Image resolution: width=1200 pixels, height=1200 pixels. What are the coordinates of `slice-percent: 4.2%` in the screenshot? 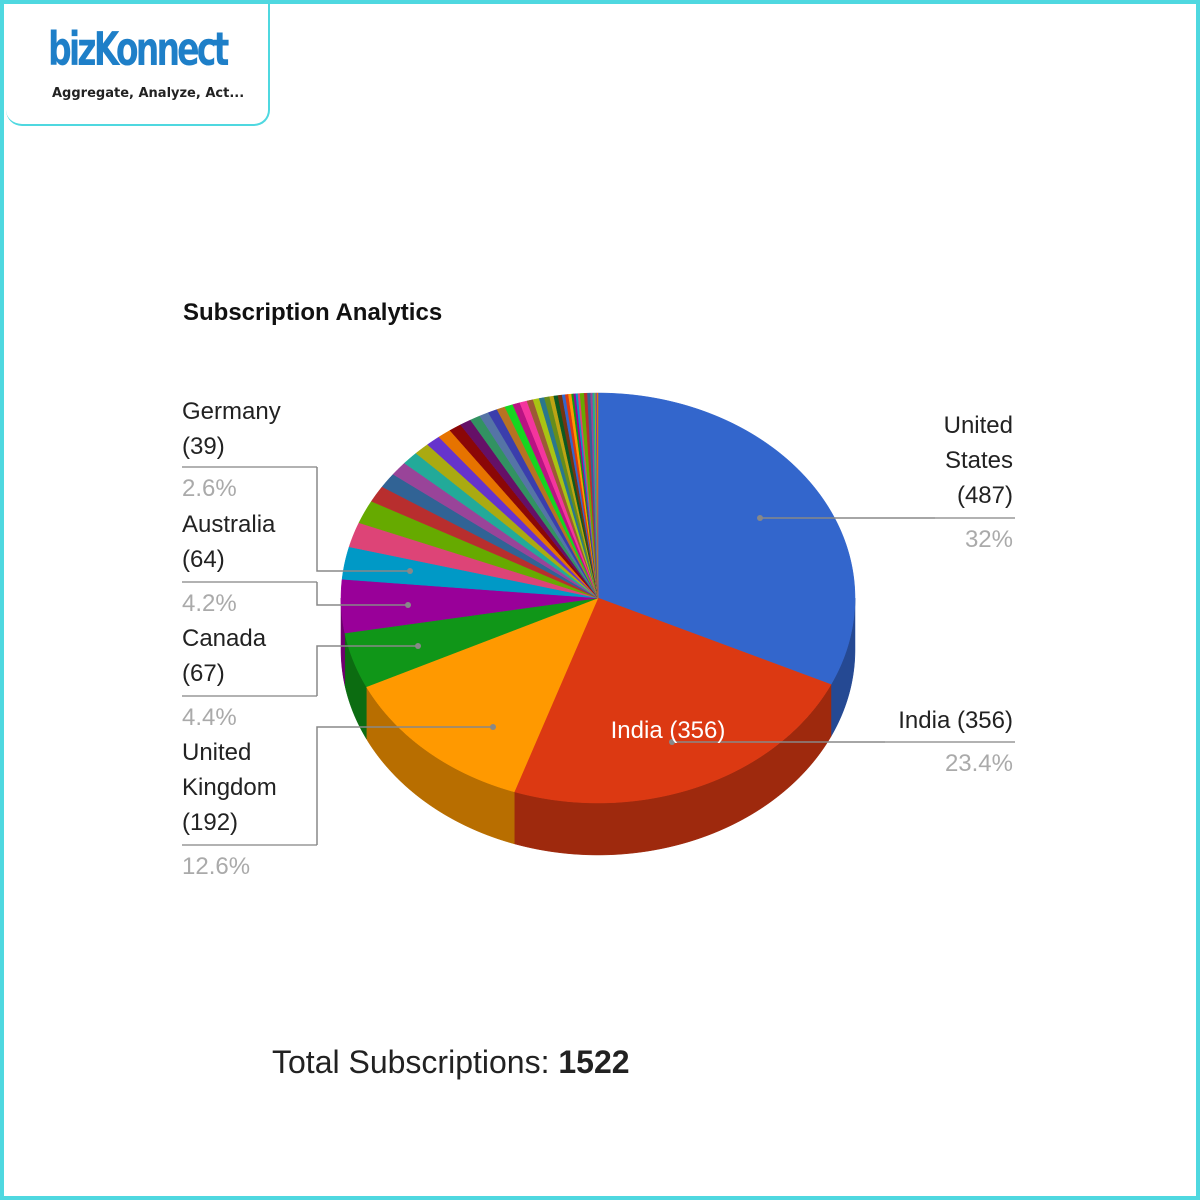 It's located at (209, 603).